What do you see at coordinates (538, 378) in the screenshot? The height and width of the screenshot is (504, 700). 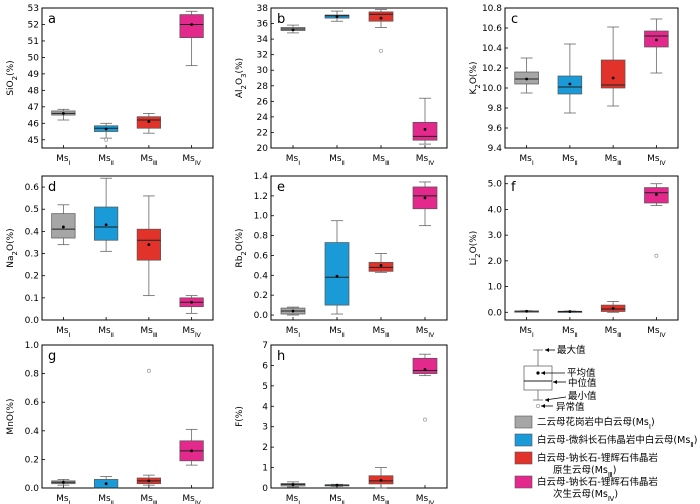 I see `key-box-rect` at bounding box center [538, 378].